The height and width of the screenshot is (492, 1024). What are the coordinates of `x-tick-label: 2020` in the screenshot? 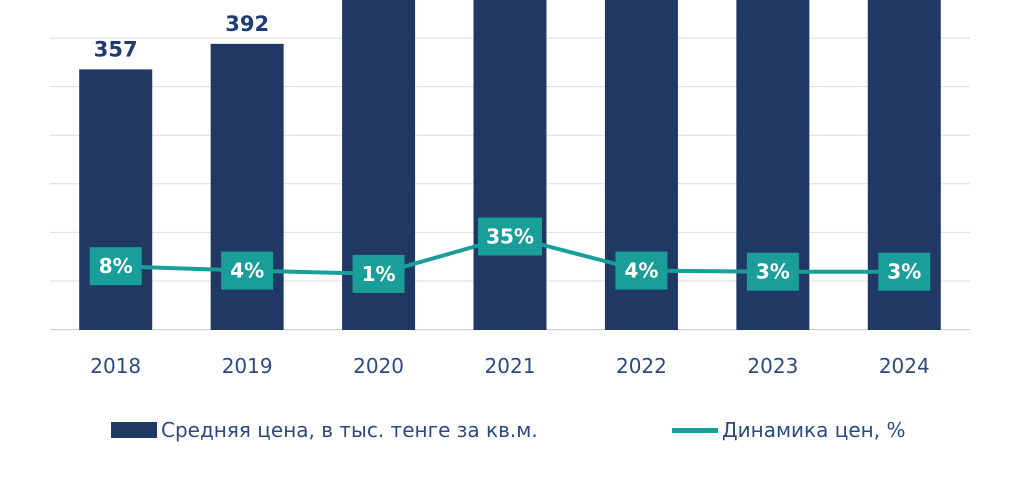 It's located at (378, 366).